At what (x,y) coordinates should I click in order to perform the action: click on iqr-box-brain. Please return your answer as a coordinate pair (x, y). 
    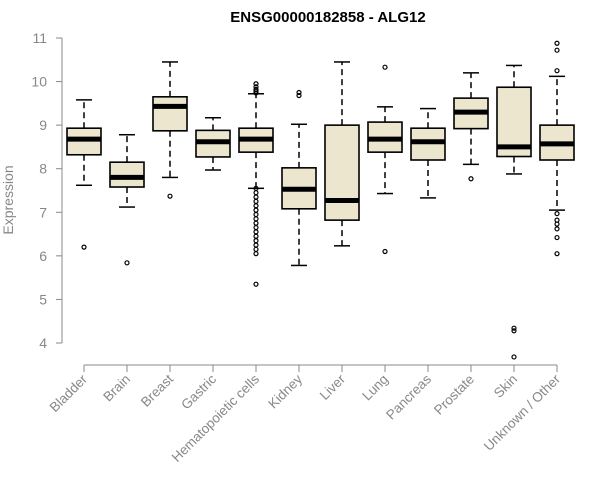
    Looking at the image, I should click on (127, 174).